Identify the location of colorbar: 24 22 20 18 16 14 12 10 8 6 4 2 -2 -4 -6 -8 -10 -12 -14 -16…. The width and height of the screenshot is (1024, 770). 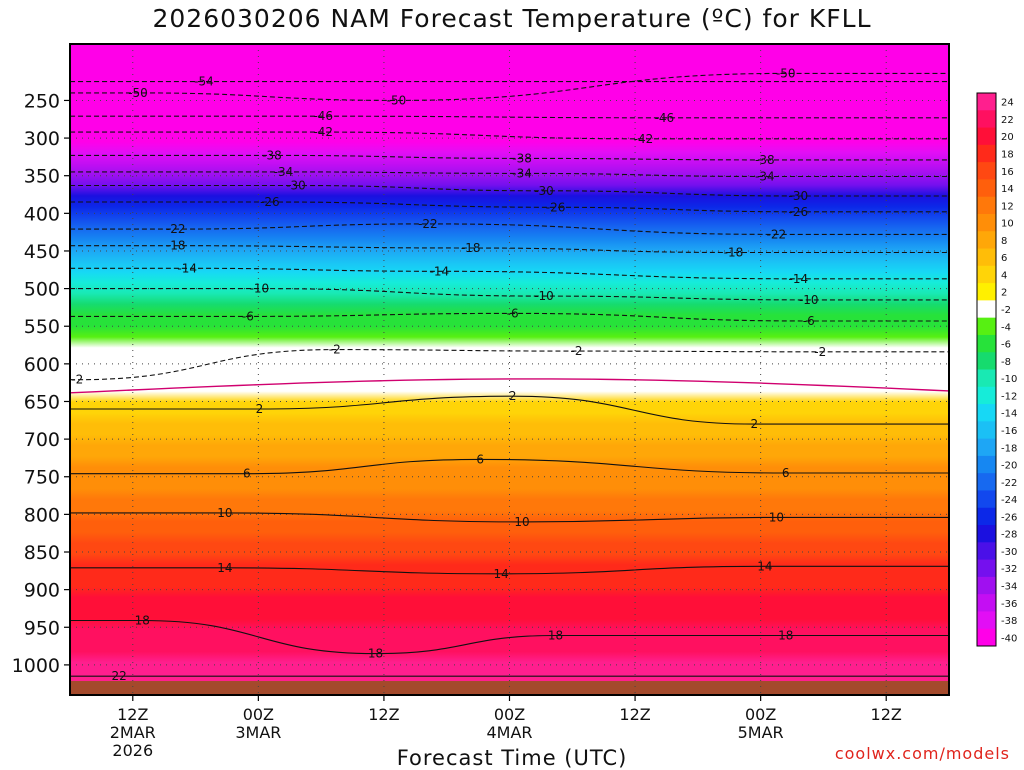
(996, 369).